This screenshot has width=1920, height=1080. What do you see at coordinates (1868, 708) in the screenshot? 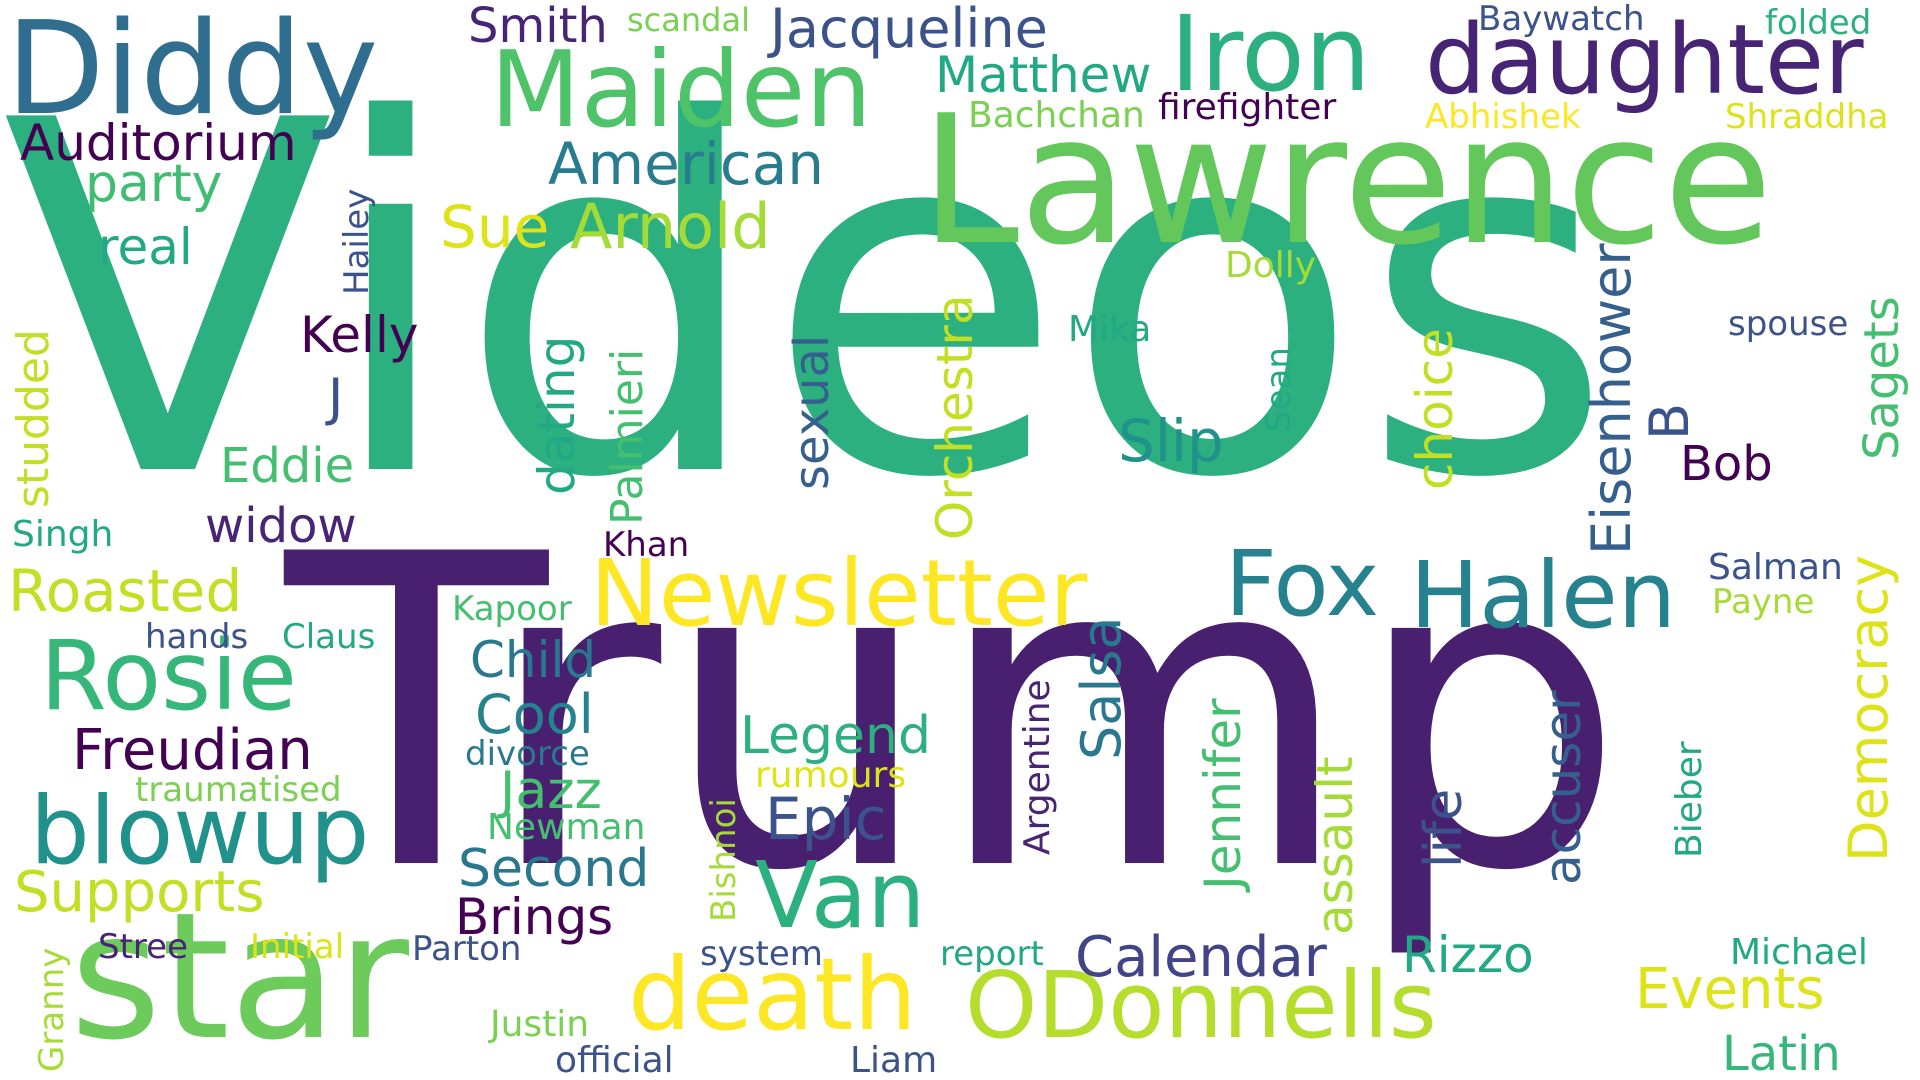
I see `word-democracy: Democracy` at bounding box center [1868, 708].